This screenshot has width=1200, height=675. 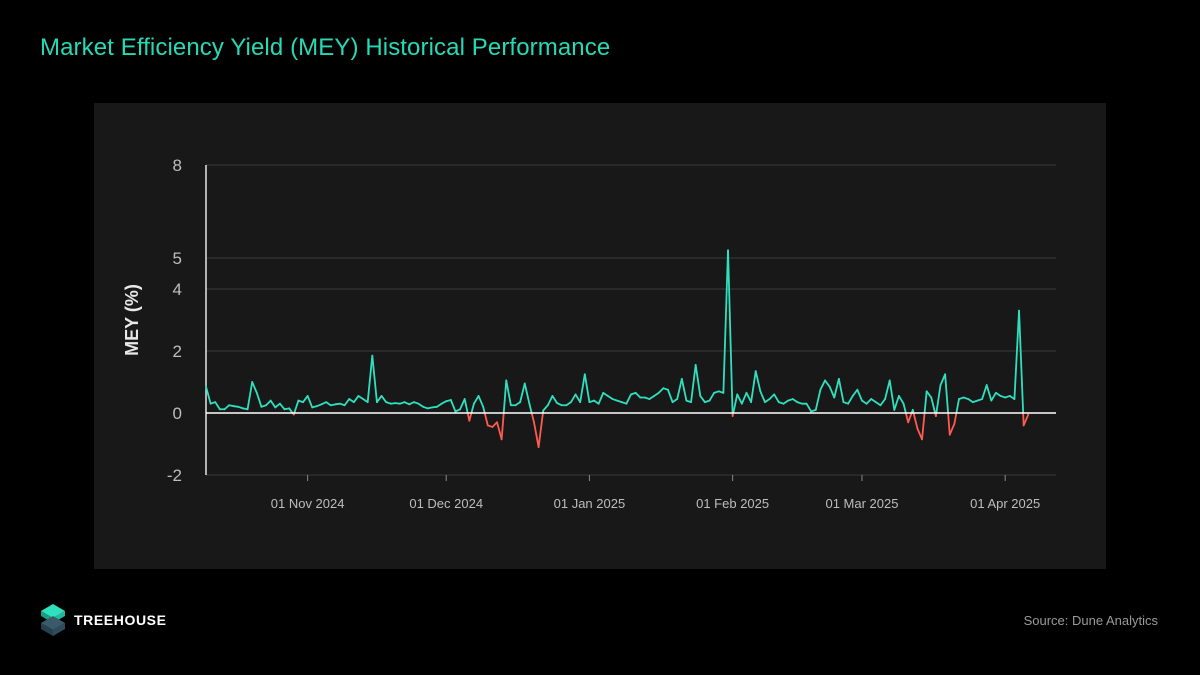 What do you see at coordinates (308, 503) in the screenshot?
I see `x-tick-label: 01 Nov 2024` at bounding box center [308, 503].